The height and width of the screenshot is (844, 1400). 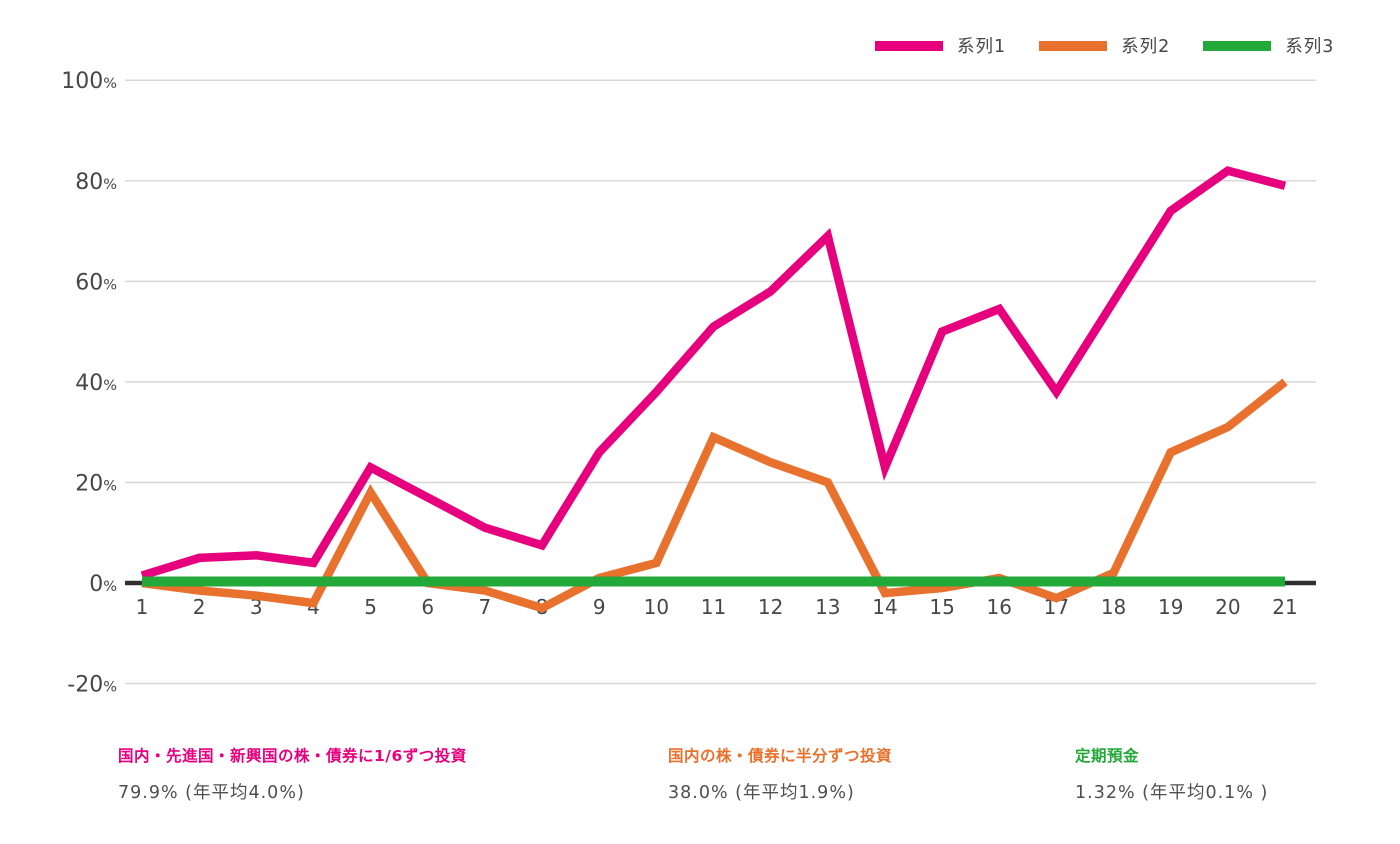 What do you see at coordinates (780, 756) in the screenshot?
I see `annotation-title: 国内の株・債券に半分ずつ投資` at bounding box center [780, 756].